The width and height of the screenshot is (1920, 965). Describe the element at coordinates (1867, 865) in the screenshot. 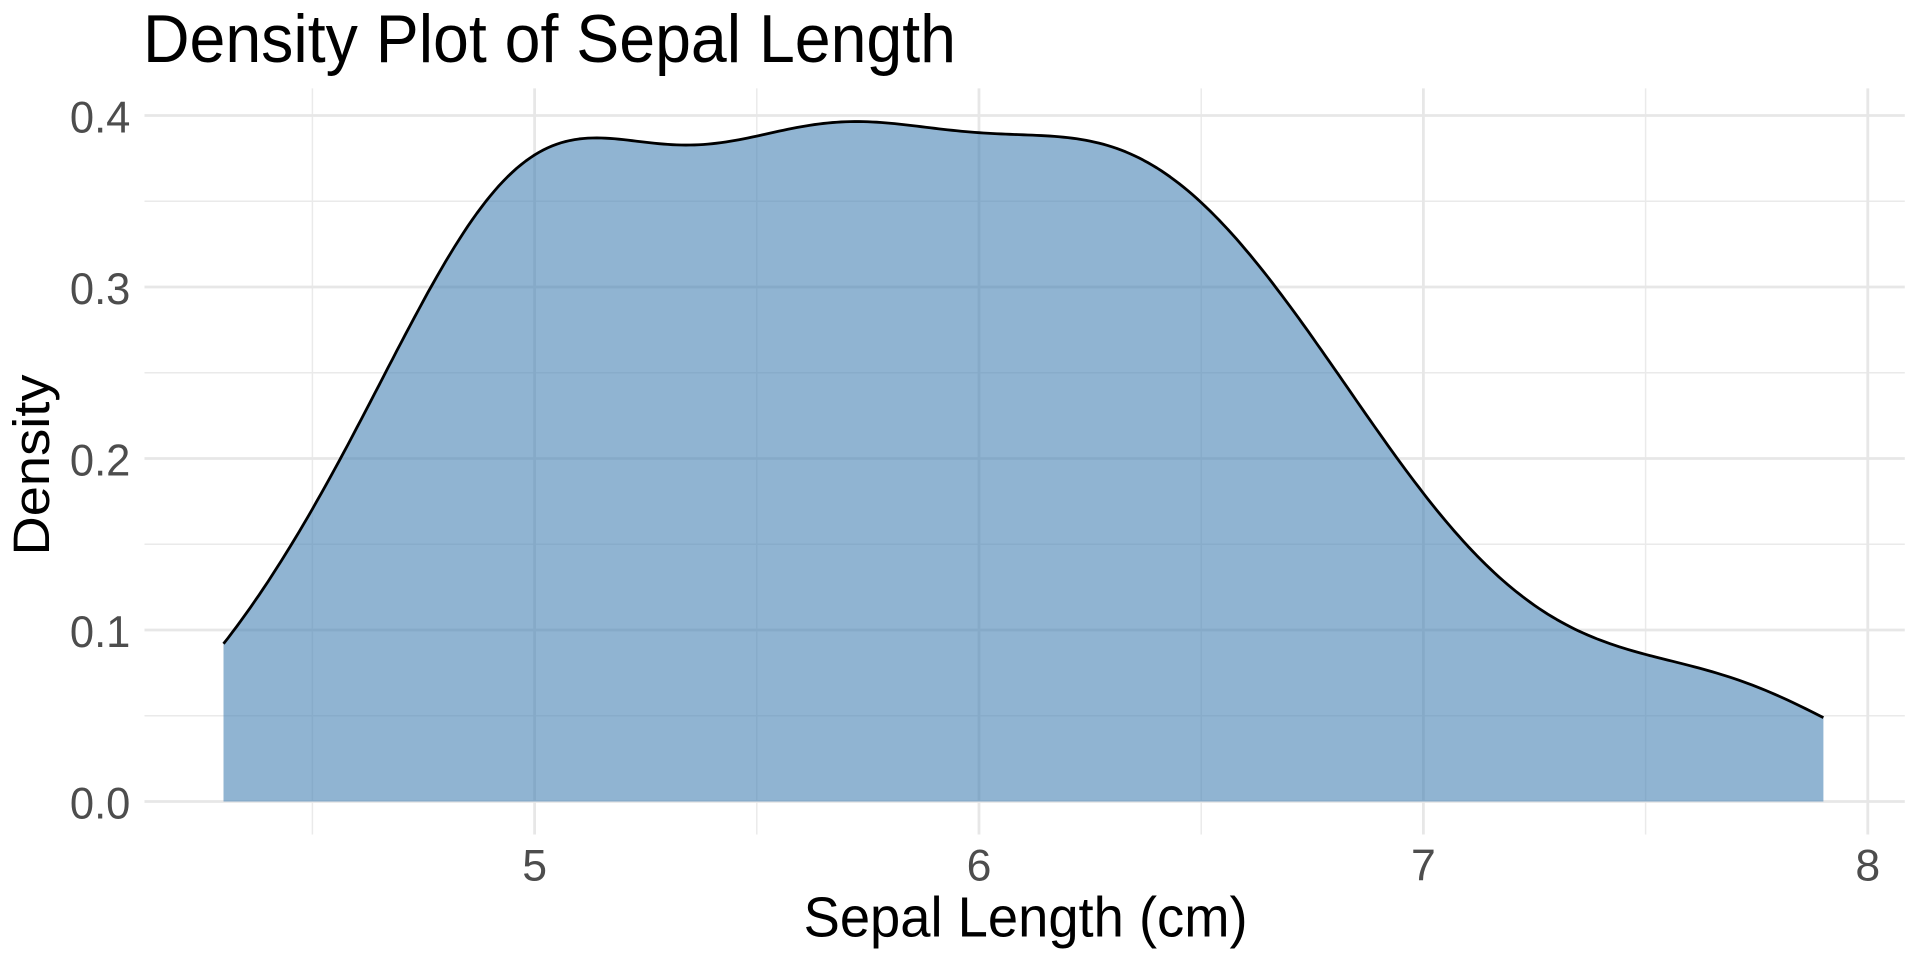

I see `svg-text: 8` at that location.